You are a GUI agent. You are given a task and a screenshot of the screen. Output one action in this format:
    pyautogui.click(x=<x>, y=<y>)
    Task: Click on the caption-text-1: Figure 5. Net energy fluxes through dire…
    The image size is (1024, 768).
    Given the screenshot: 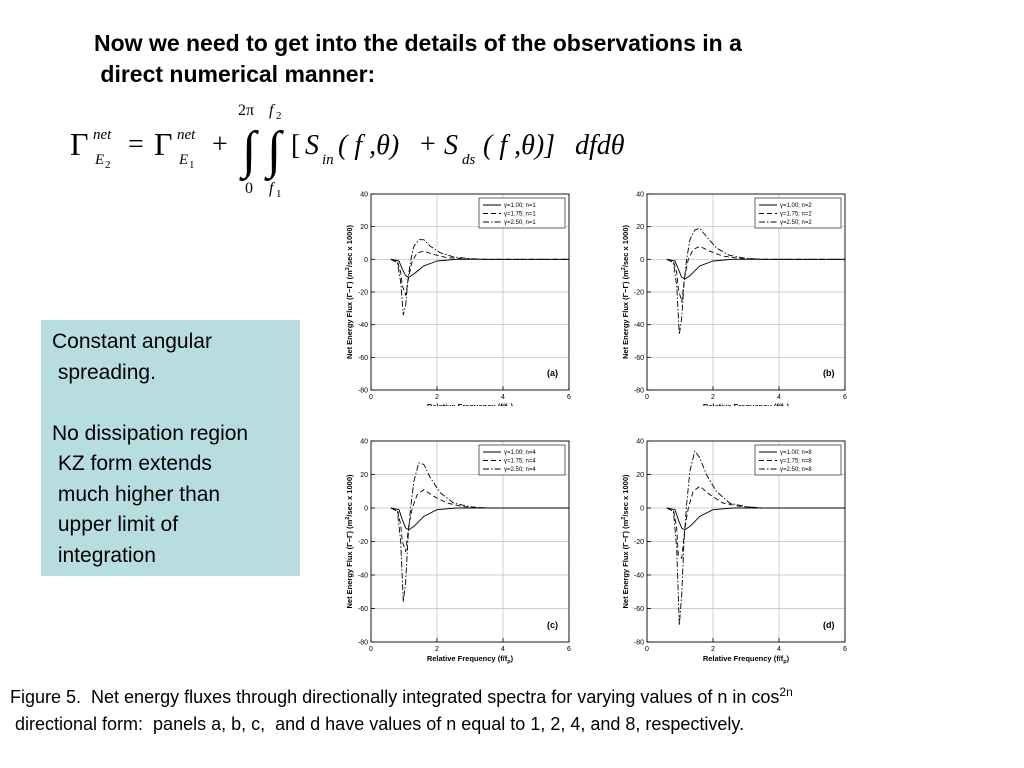 What is the action you would take?
    pyautogui.click(x=395, y=697)
    